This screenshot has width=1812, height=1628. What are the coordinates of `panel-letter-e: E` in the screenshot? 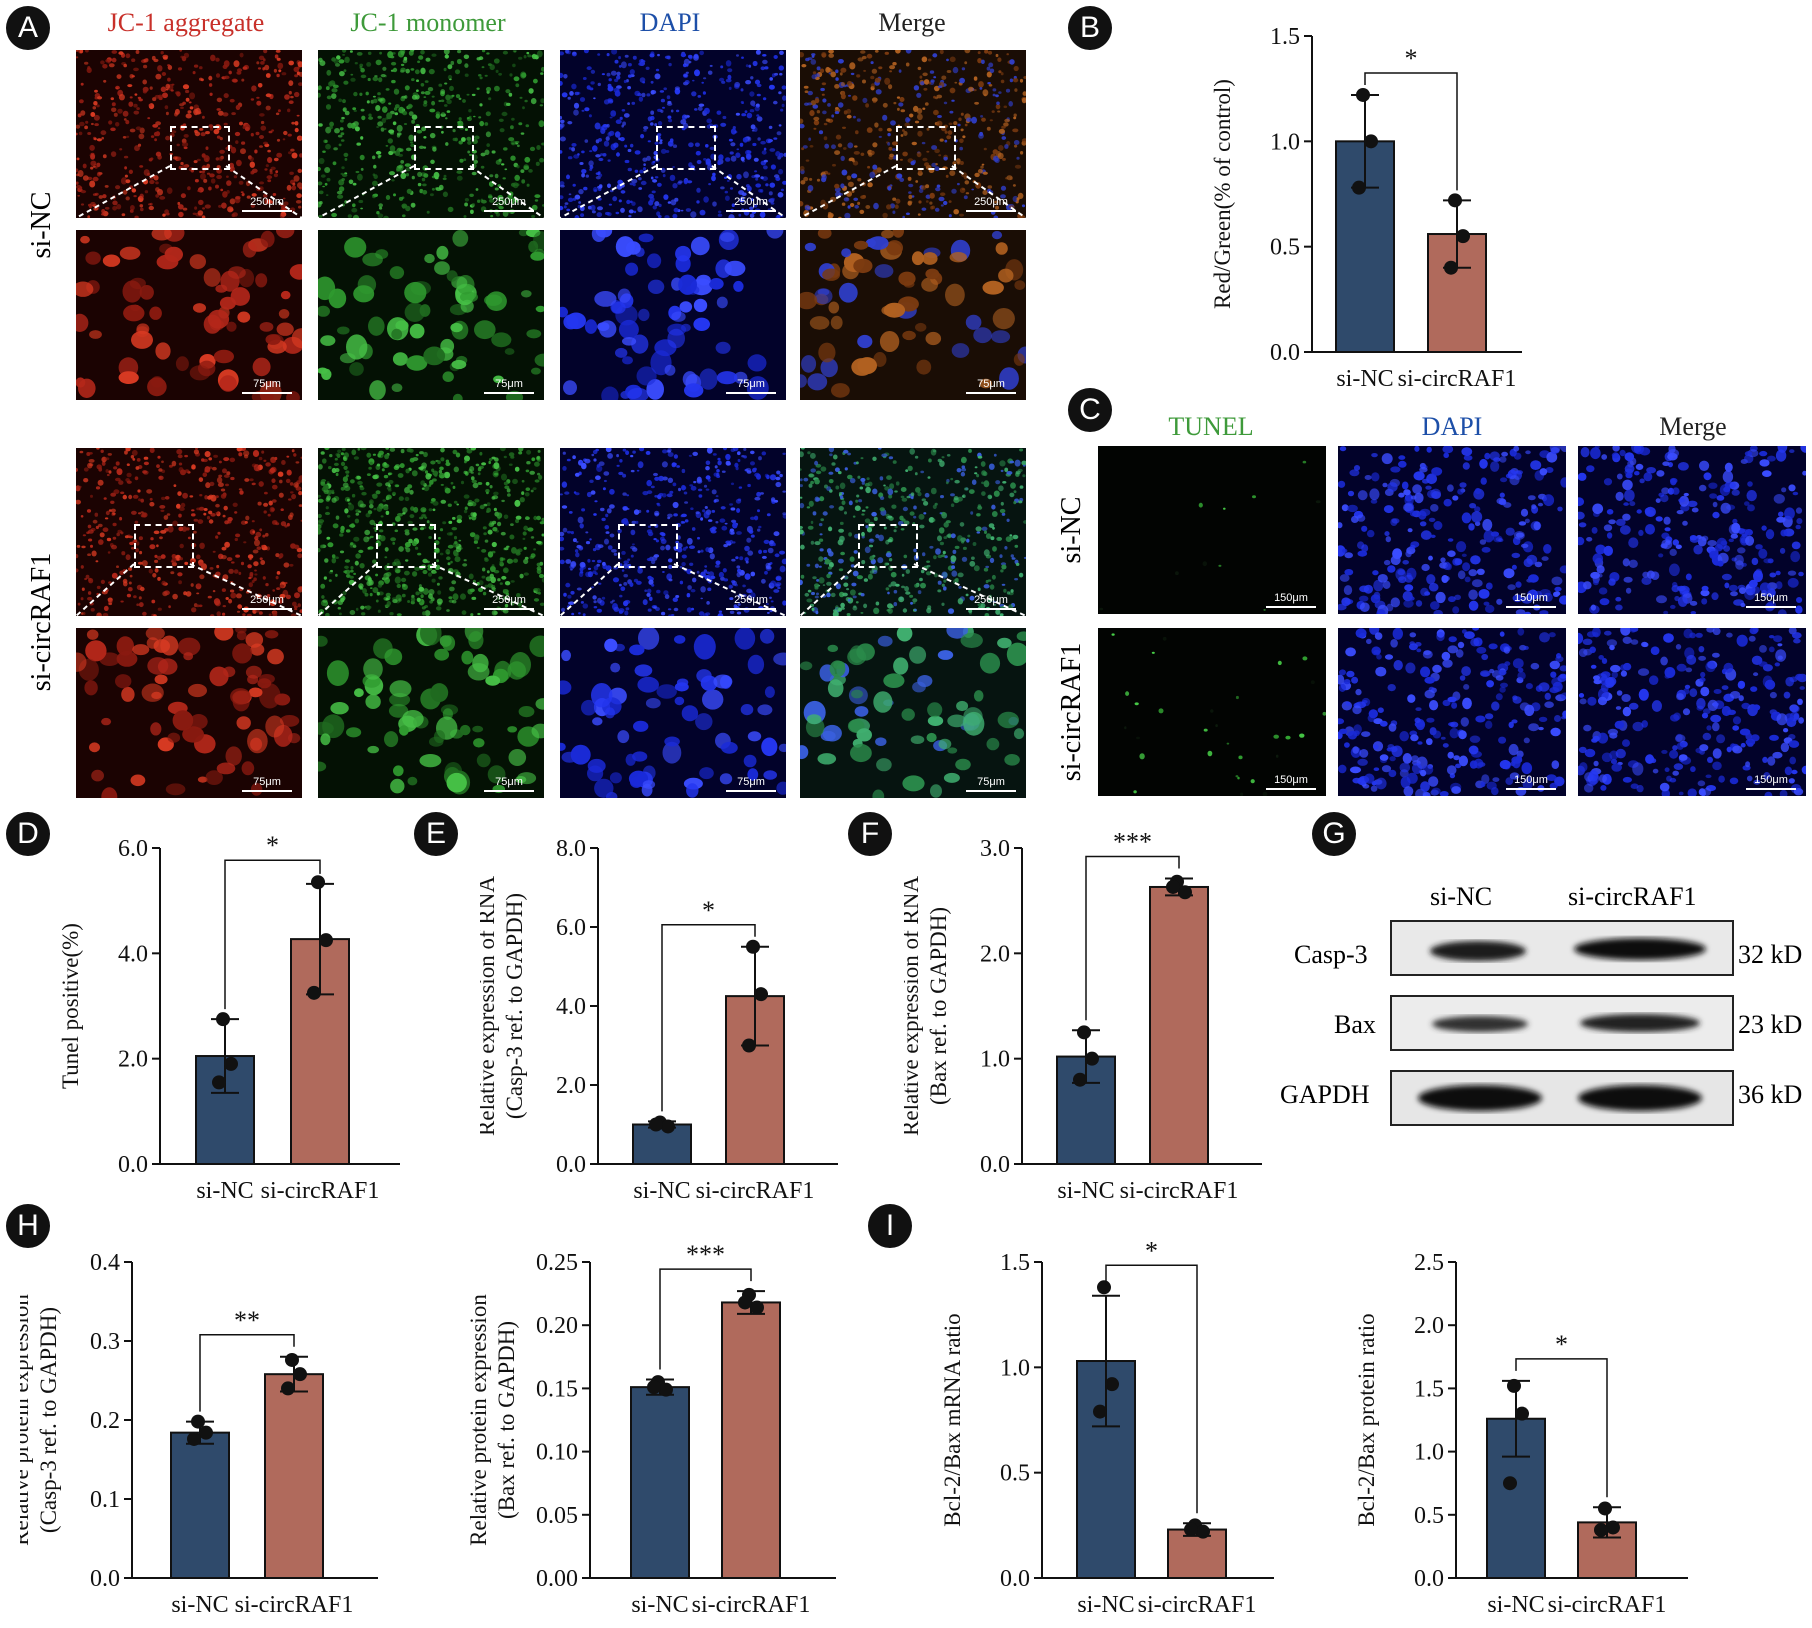 It's located at (436, 834).